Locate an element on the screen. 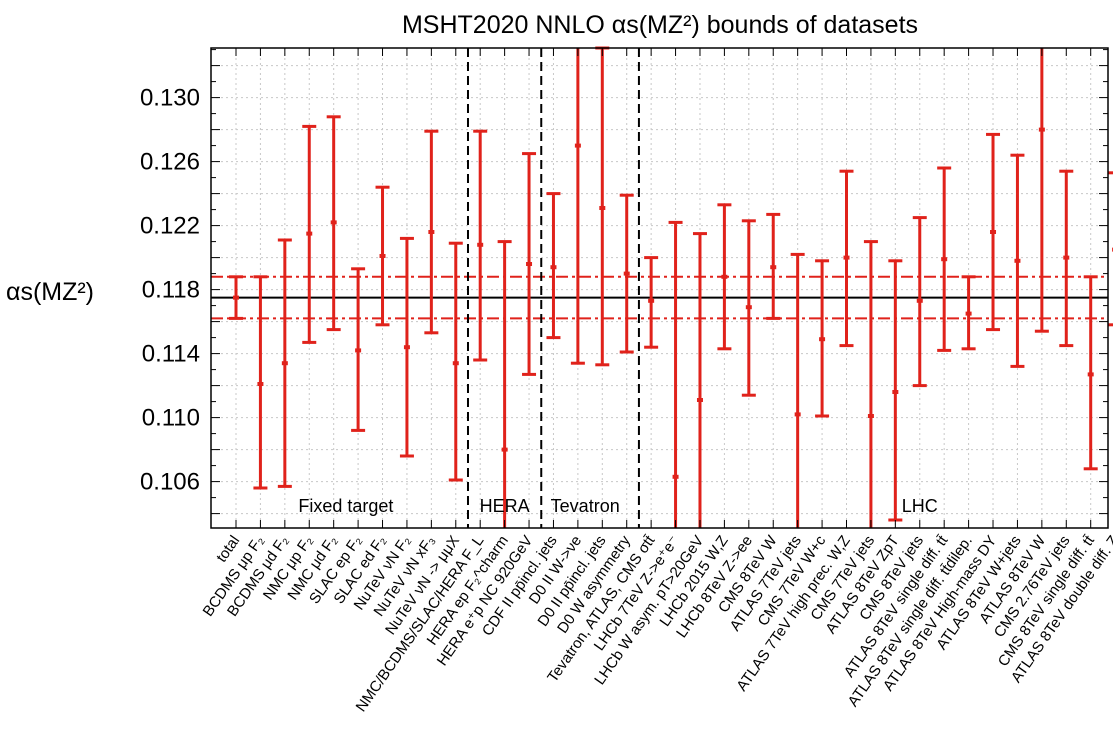 Image resolution: width=1113 pixels, height=742 pixels. region-label: Fixed target is located at coordinates (345, 506).